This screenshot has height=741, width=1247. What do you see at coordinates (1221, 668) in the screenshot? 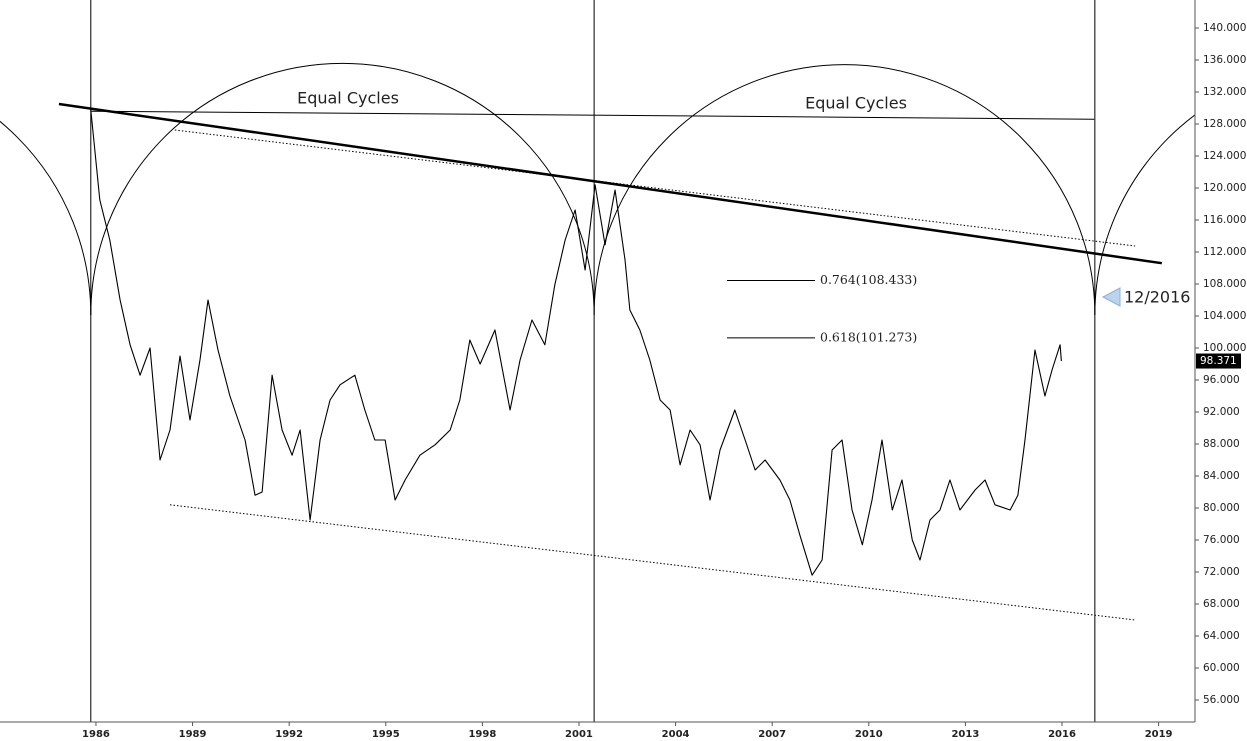
I see `y-tick-label: 60.000` at bounding box center [1221, 668].